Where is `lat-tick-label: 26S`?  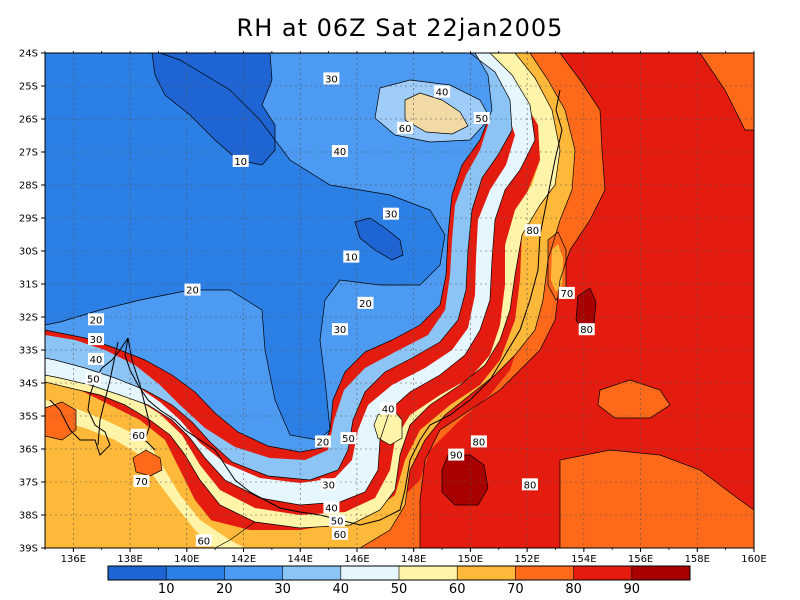 lat-tick-label: 26S is located at coordinates (28, 120).